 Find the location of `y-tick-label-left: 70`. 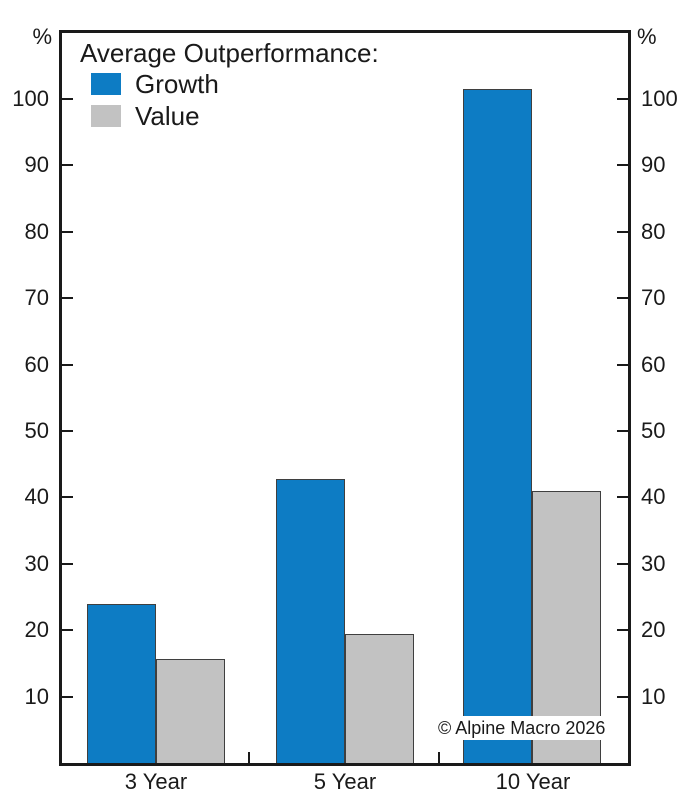

y-tick-label-left: 70 is located at coordinates (36, 298).